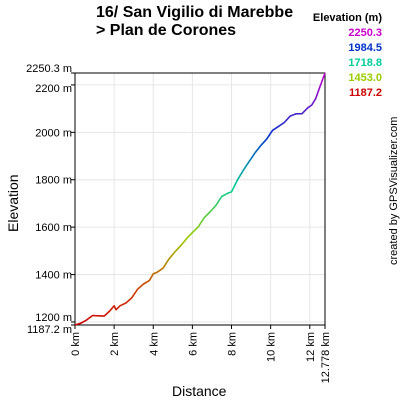  What do you see at coordinates (365, 93) in the screenshot?
I see `legend-item-min: 1187.2` at bounding box center [365, 93].